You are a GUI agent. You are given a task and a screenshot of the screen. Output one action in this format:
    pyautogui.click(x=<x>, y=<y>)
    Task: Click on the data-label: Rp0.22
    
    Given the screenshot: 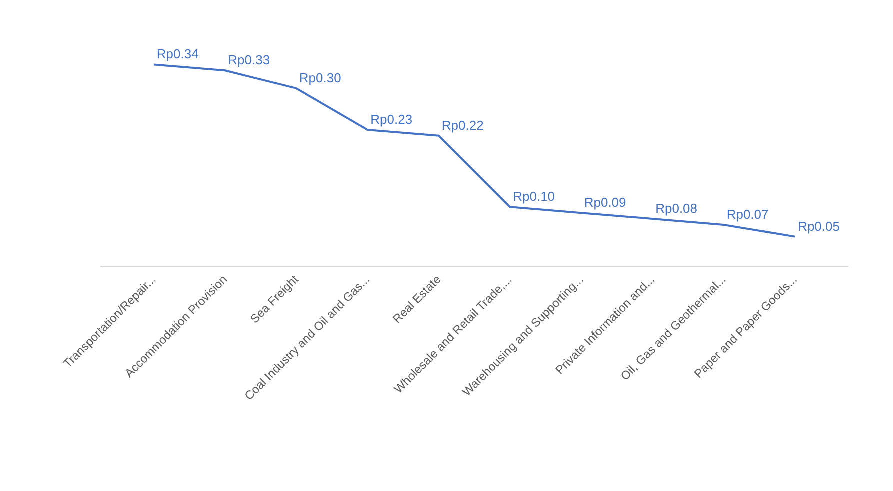 What is the action you would take?
    pyautogui.click(x=463, y=125)
    